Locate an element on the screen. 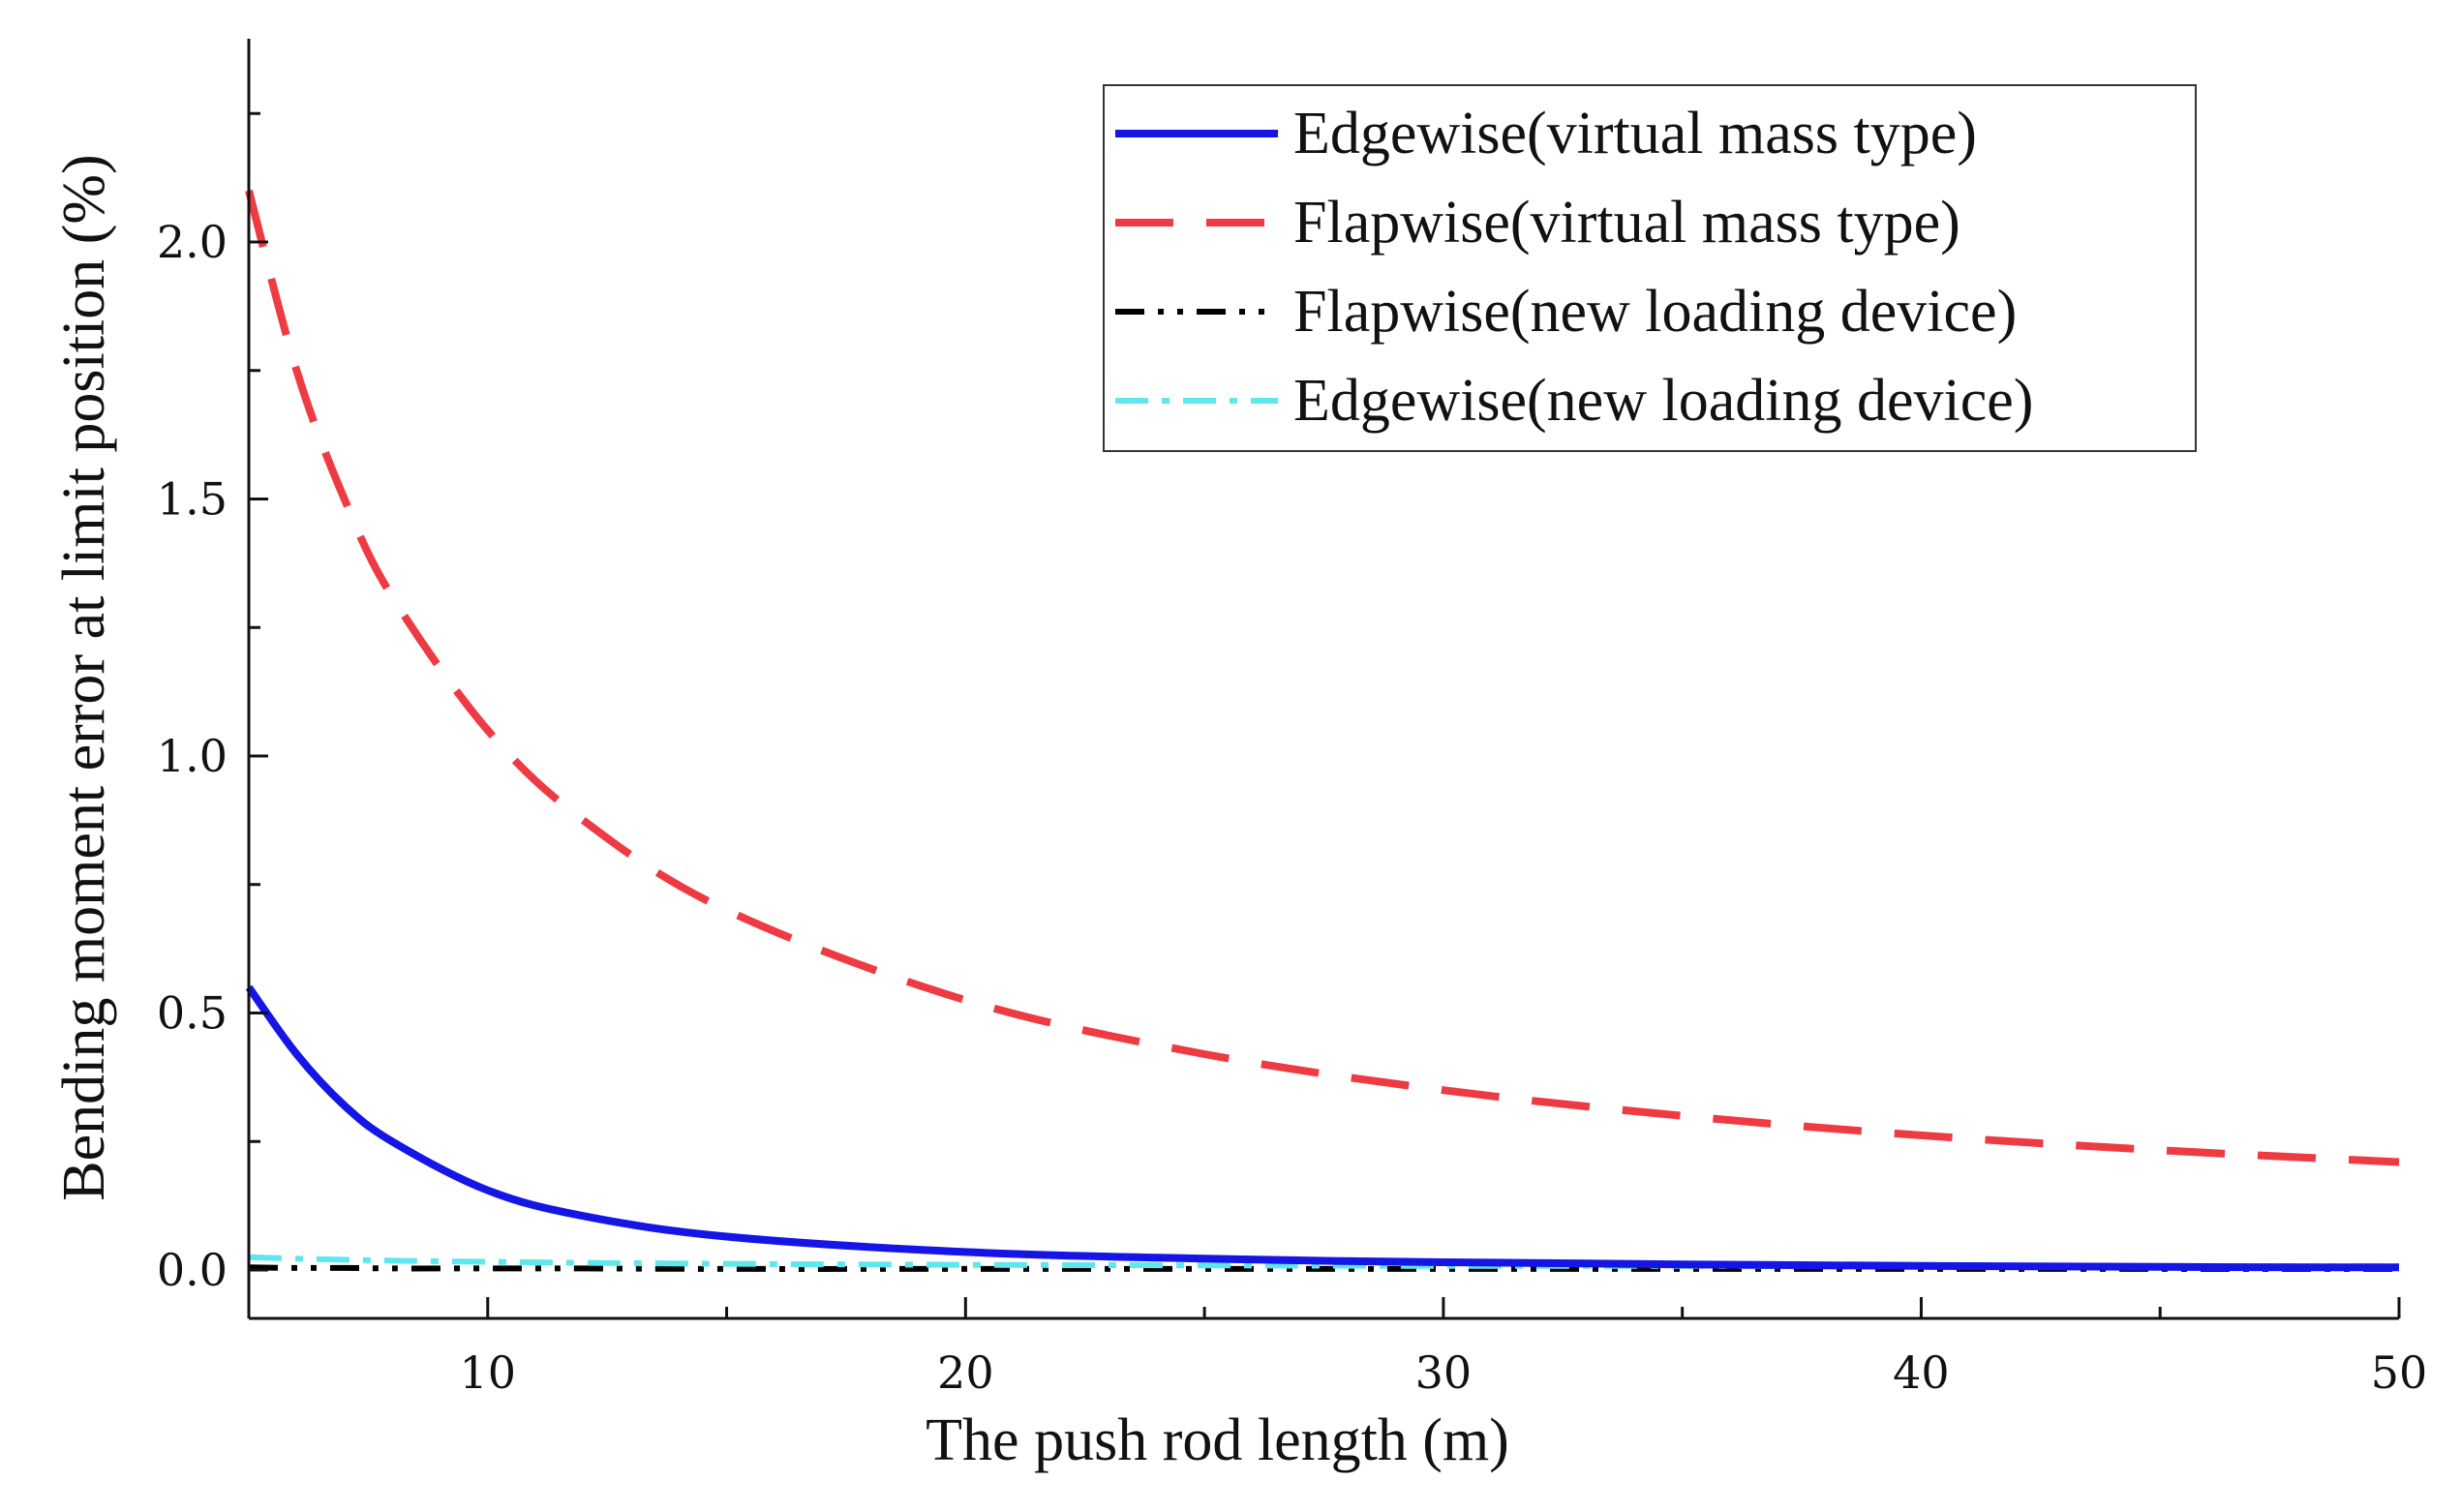 The image size is (2461, 1512). x-axis-title: The push rod length (m) is located at coordinates (1217, 1440).